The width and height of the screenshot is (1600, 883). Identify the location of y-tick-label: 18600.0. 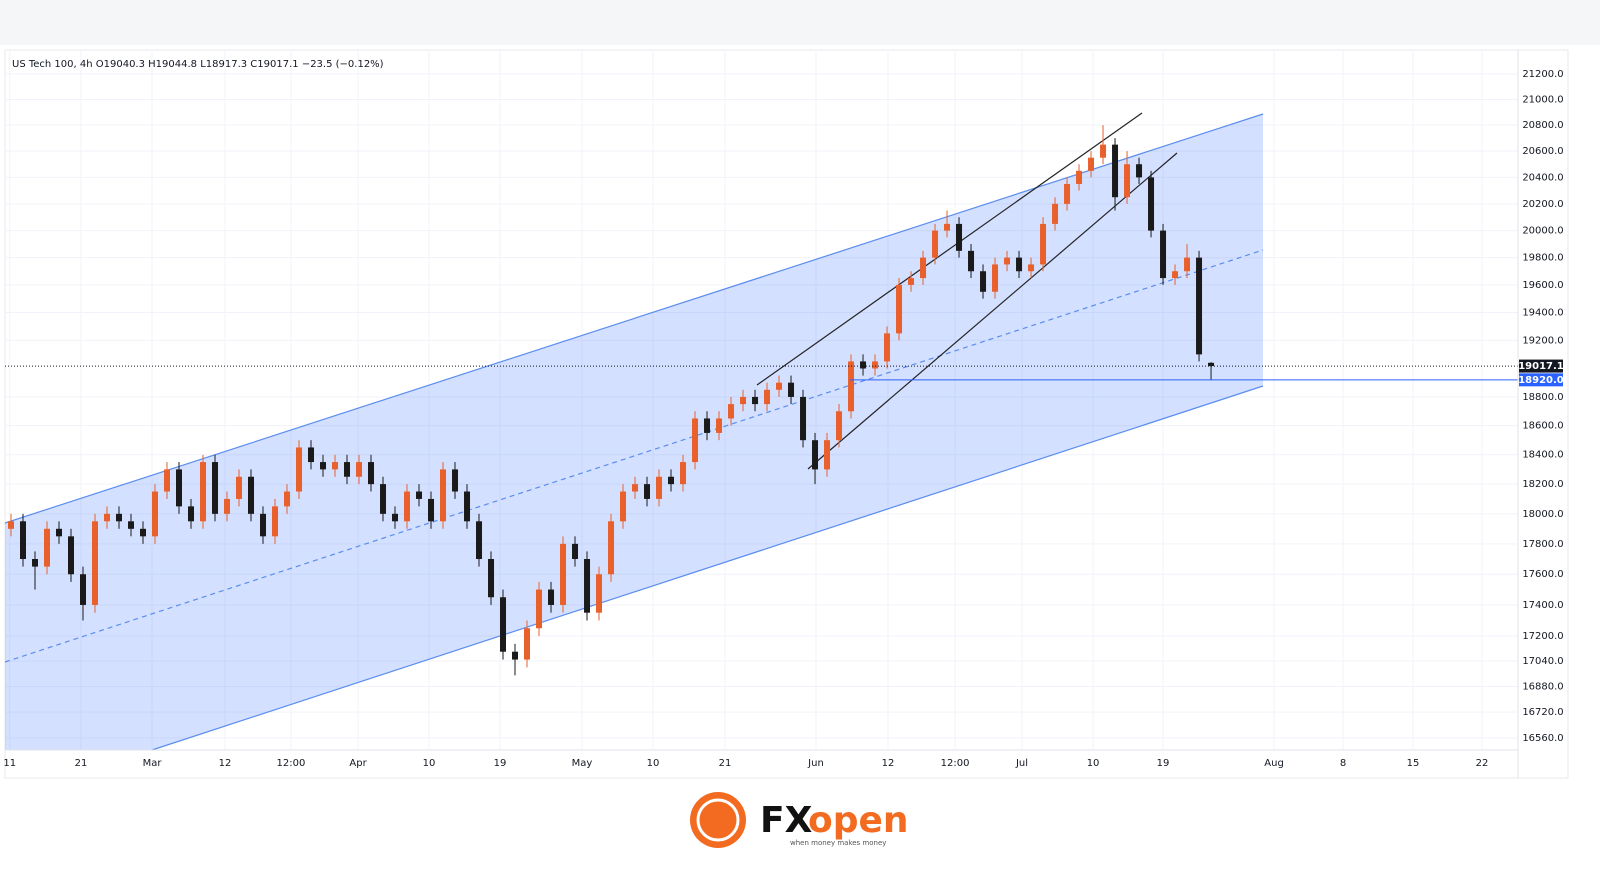
(1542, 426).